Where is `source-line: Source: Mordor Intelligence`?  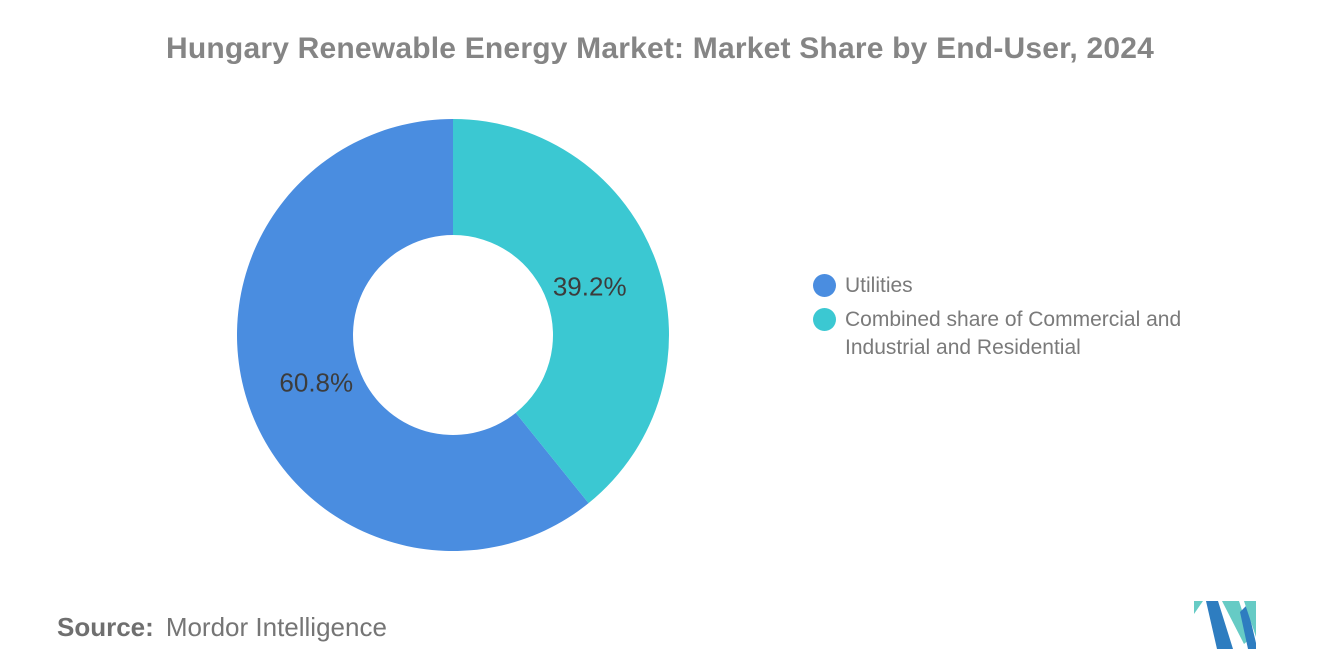 source-line: Source: Mordor Intelligence is located at coordinates (222, 627).